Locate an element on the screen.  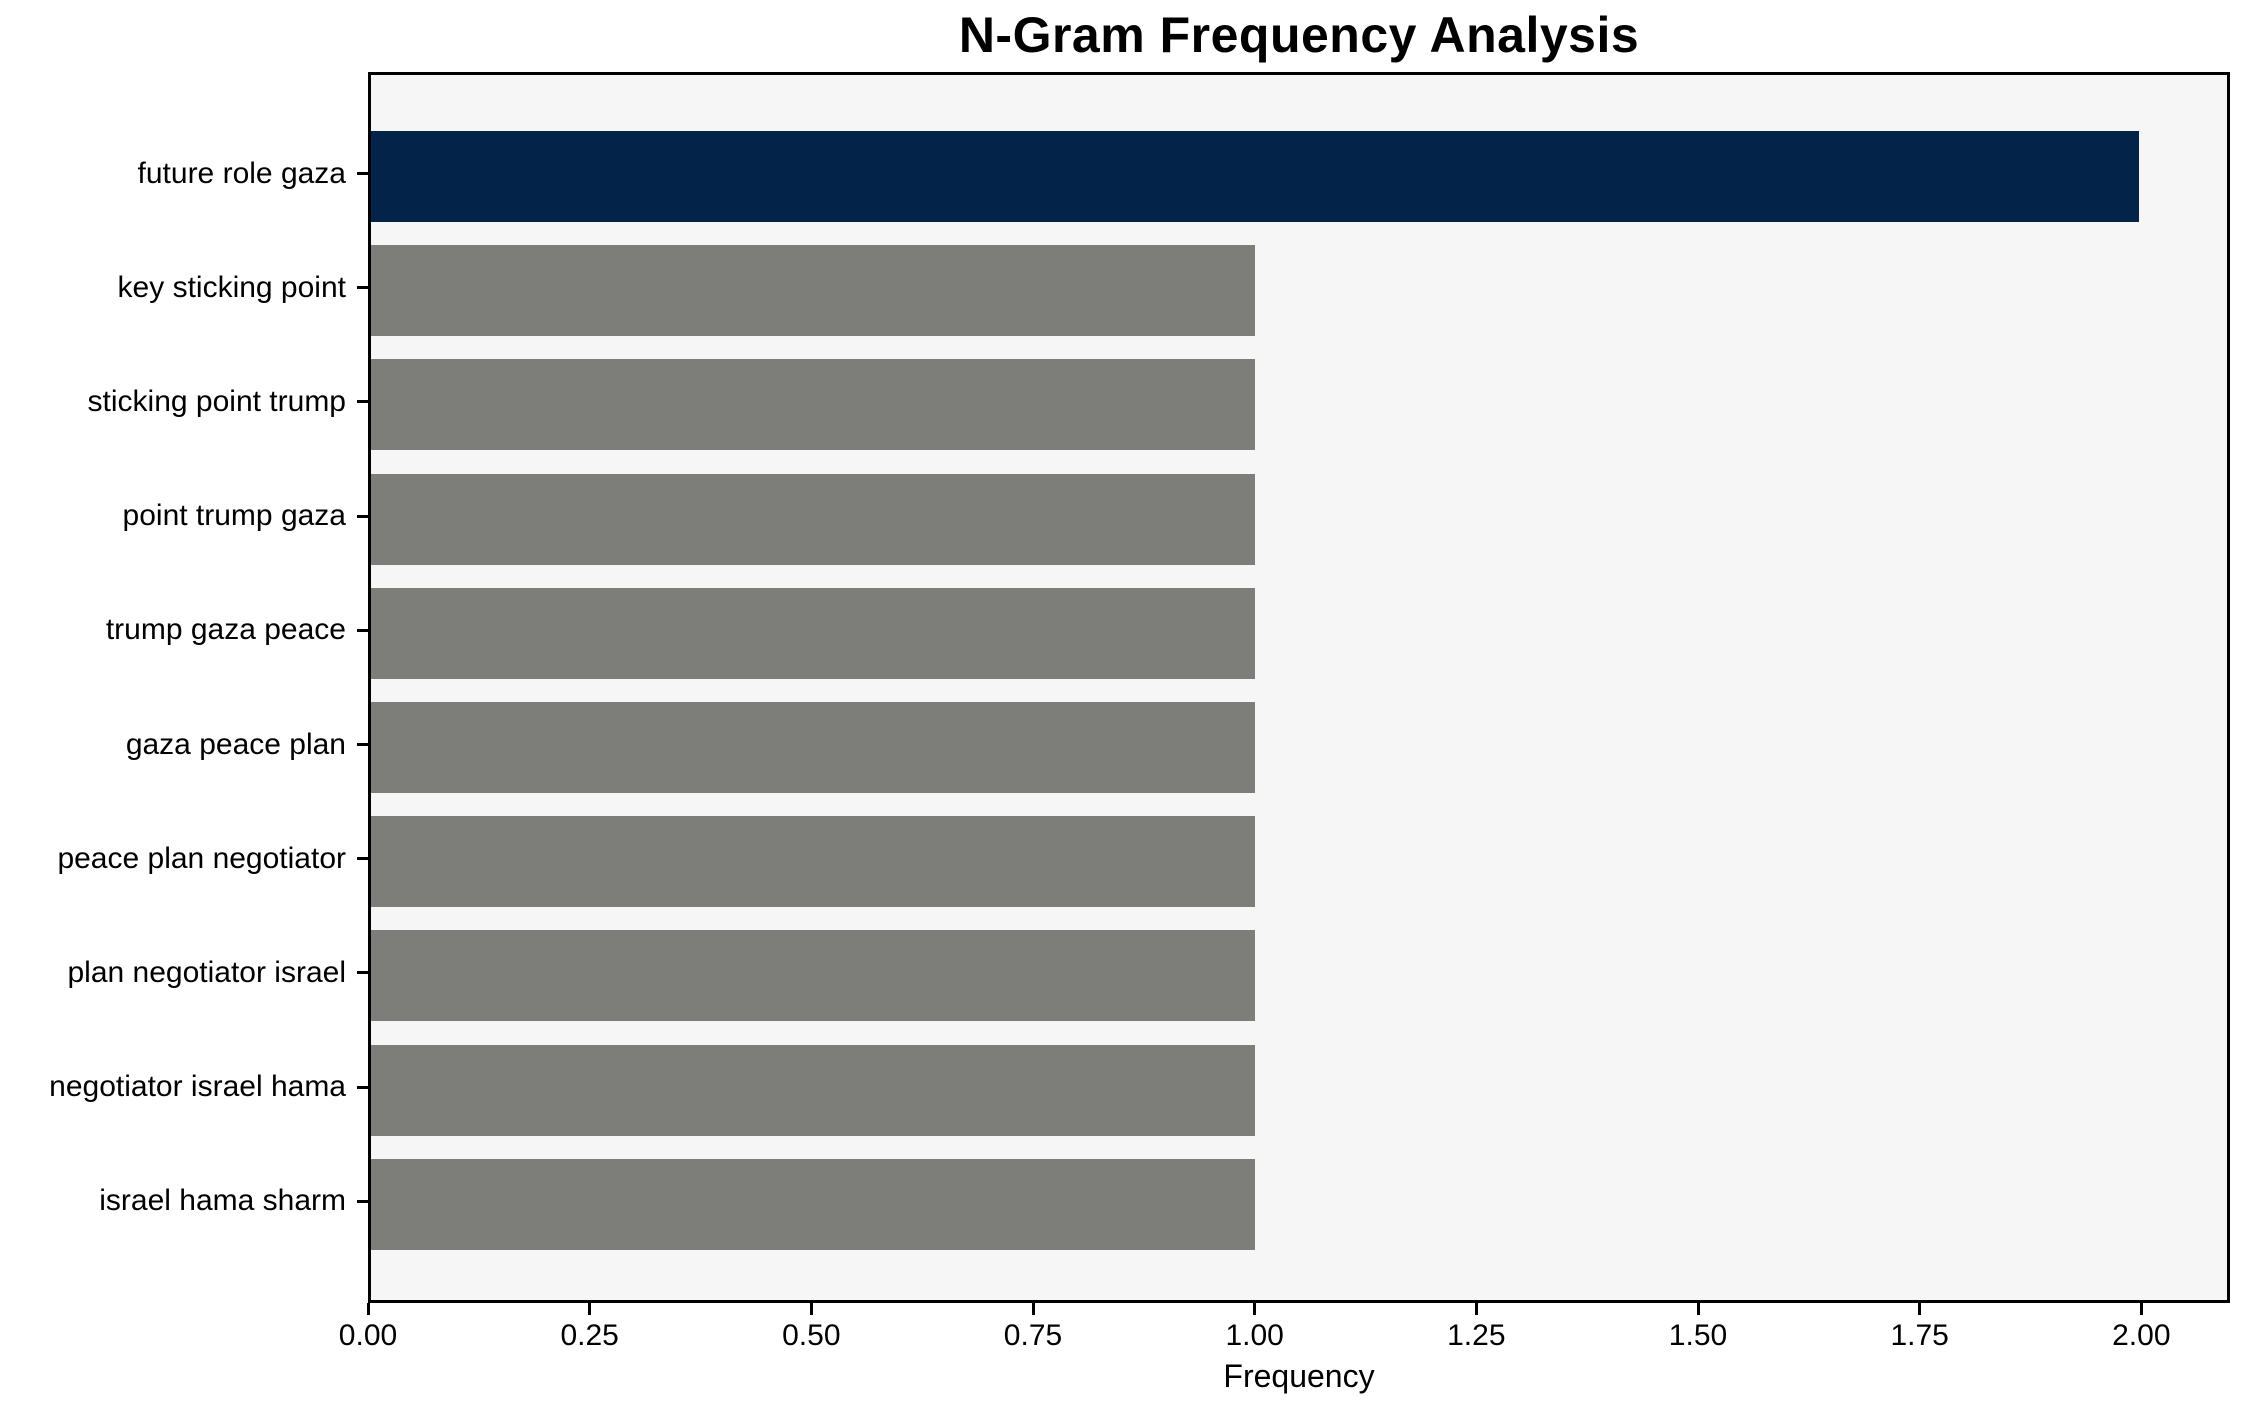
x-tick-label: 0.00 is located at coordinates (368, 1335).